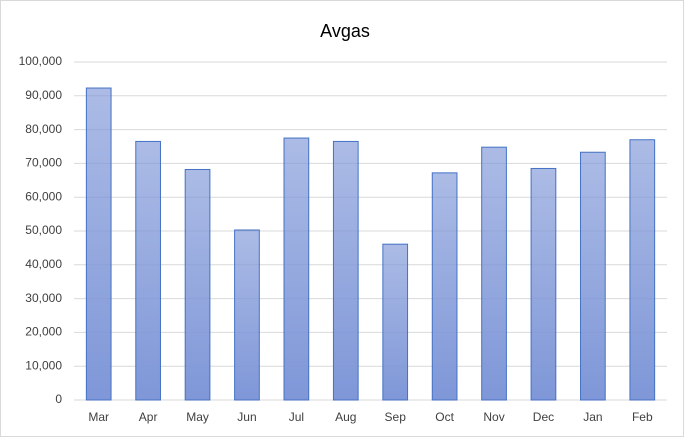 This screenshot has width=684, height=437. I want to click on y-tick-label: 90,000, so click(43, 95).